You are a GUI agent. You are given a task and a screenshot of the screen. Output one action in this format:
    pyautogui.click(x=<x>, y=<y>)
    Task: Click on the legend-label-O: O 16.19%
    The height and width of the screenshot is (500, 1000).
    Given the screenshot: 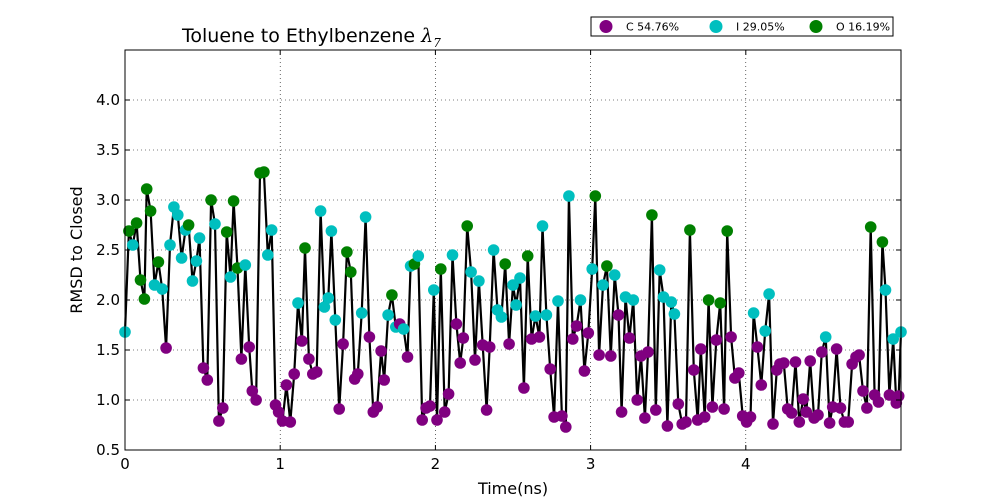 What is the action you would take?
    pyautogui.click(x=863, y=27)
    